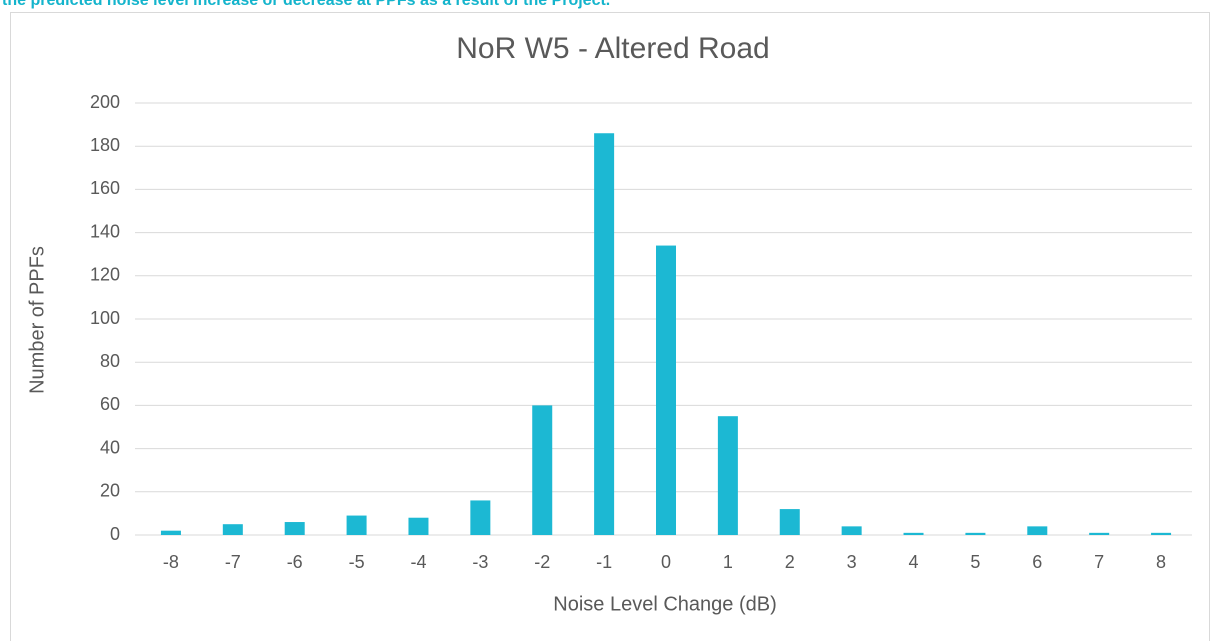 This screenshot has height=641, width=1217. Describe the element at coordinates (105, 102) in the screenshot. I see `y-tick-label: 200` at that location.